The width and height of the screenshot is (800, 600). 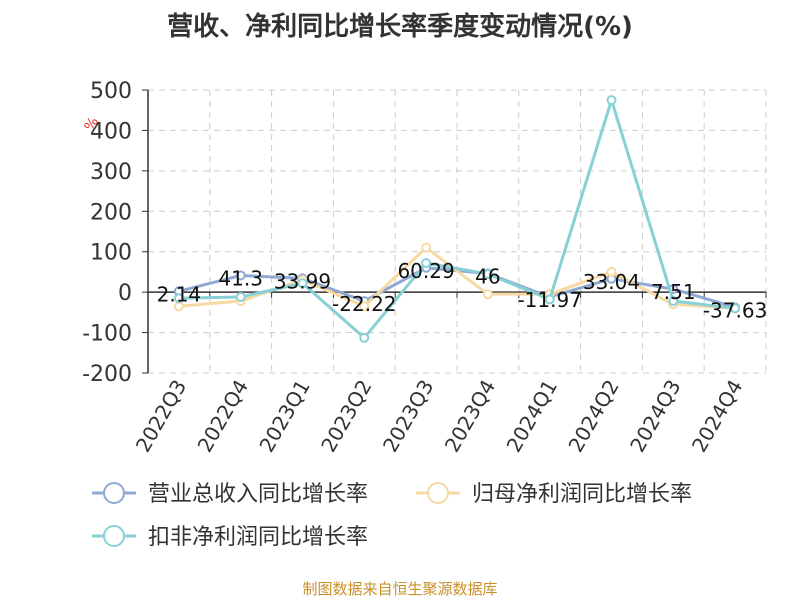 I want to click on data-label: 2.14, so click(x=179, y=294).